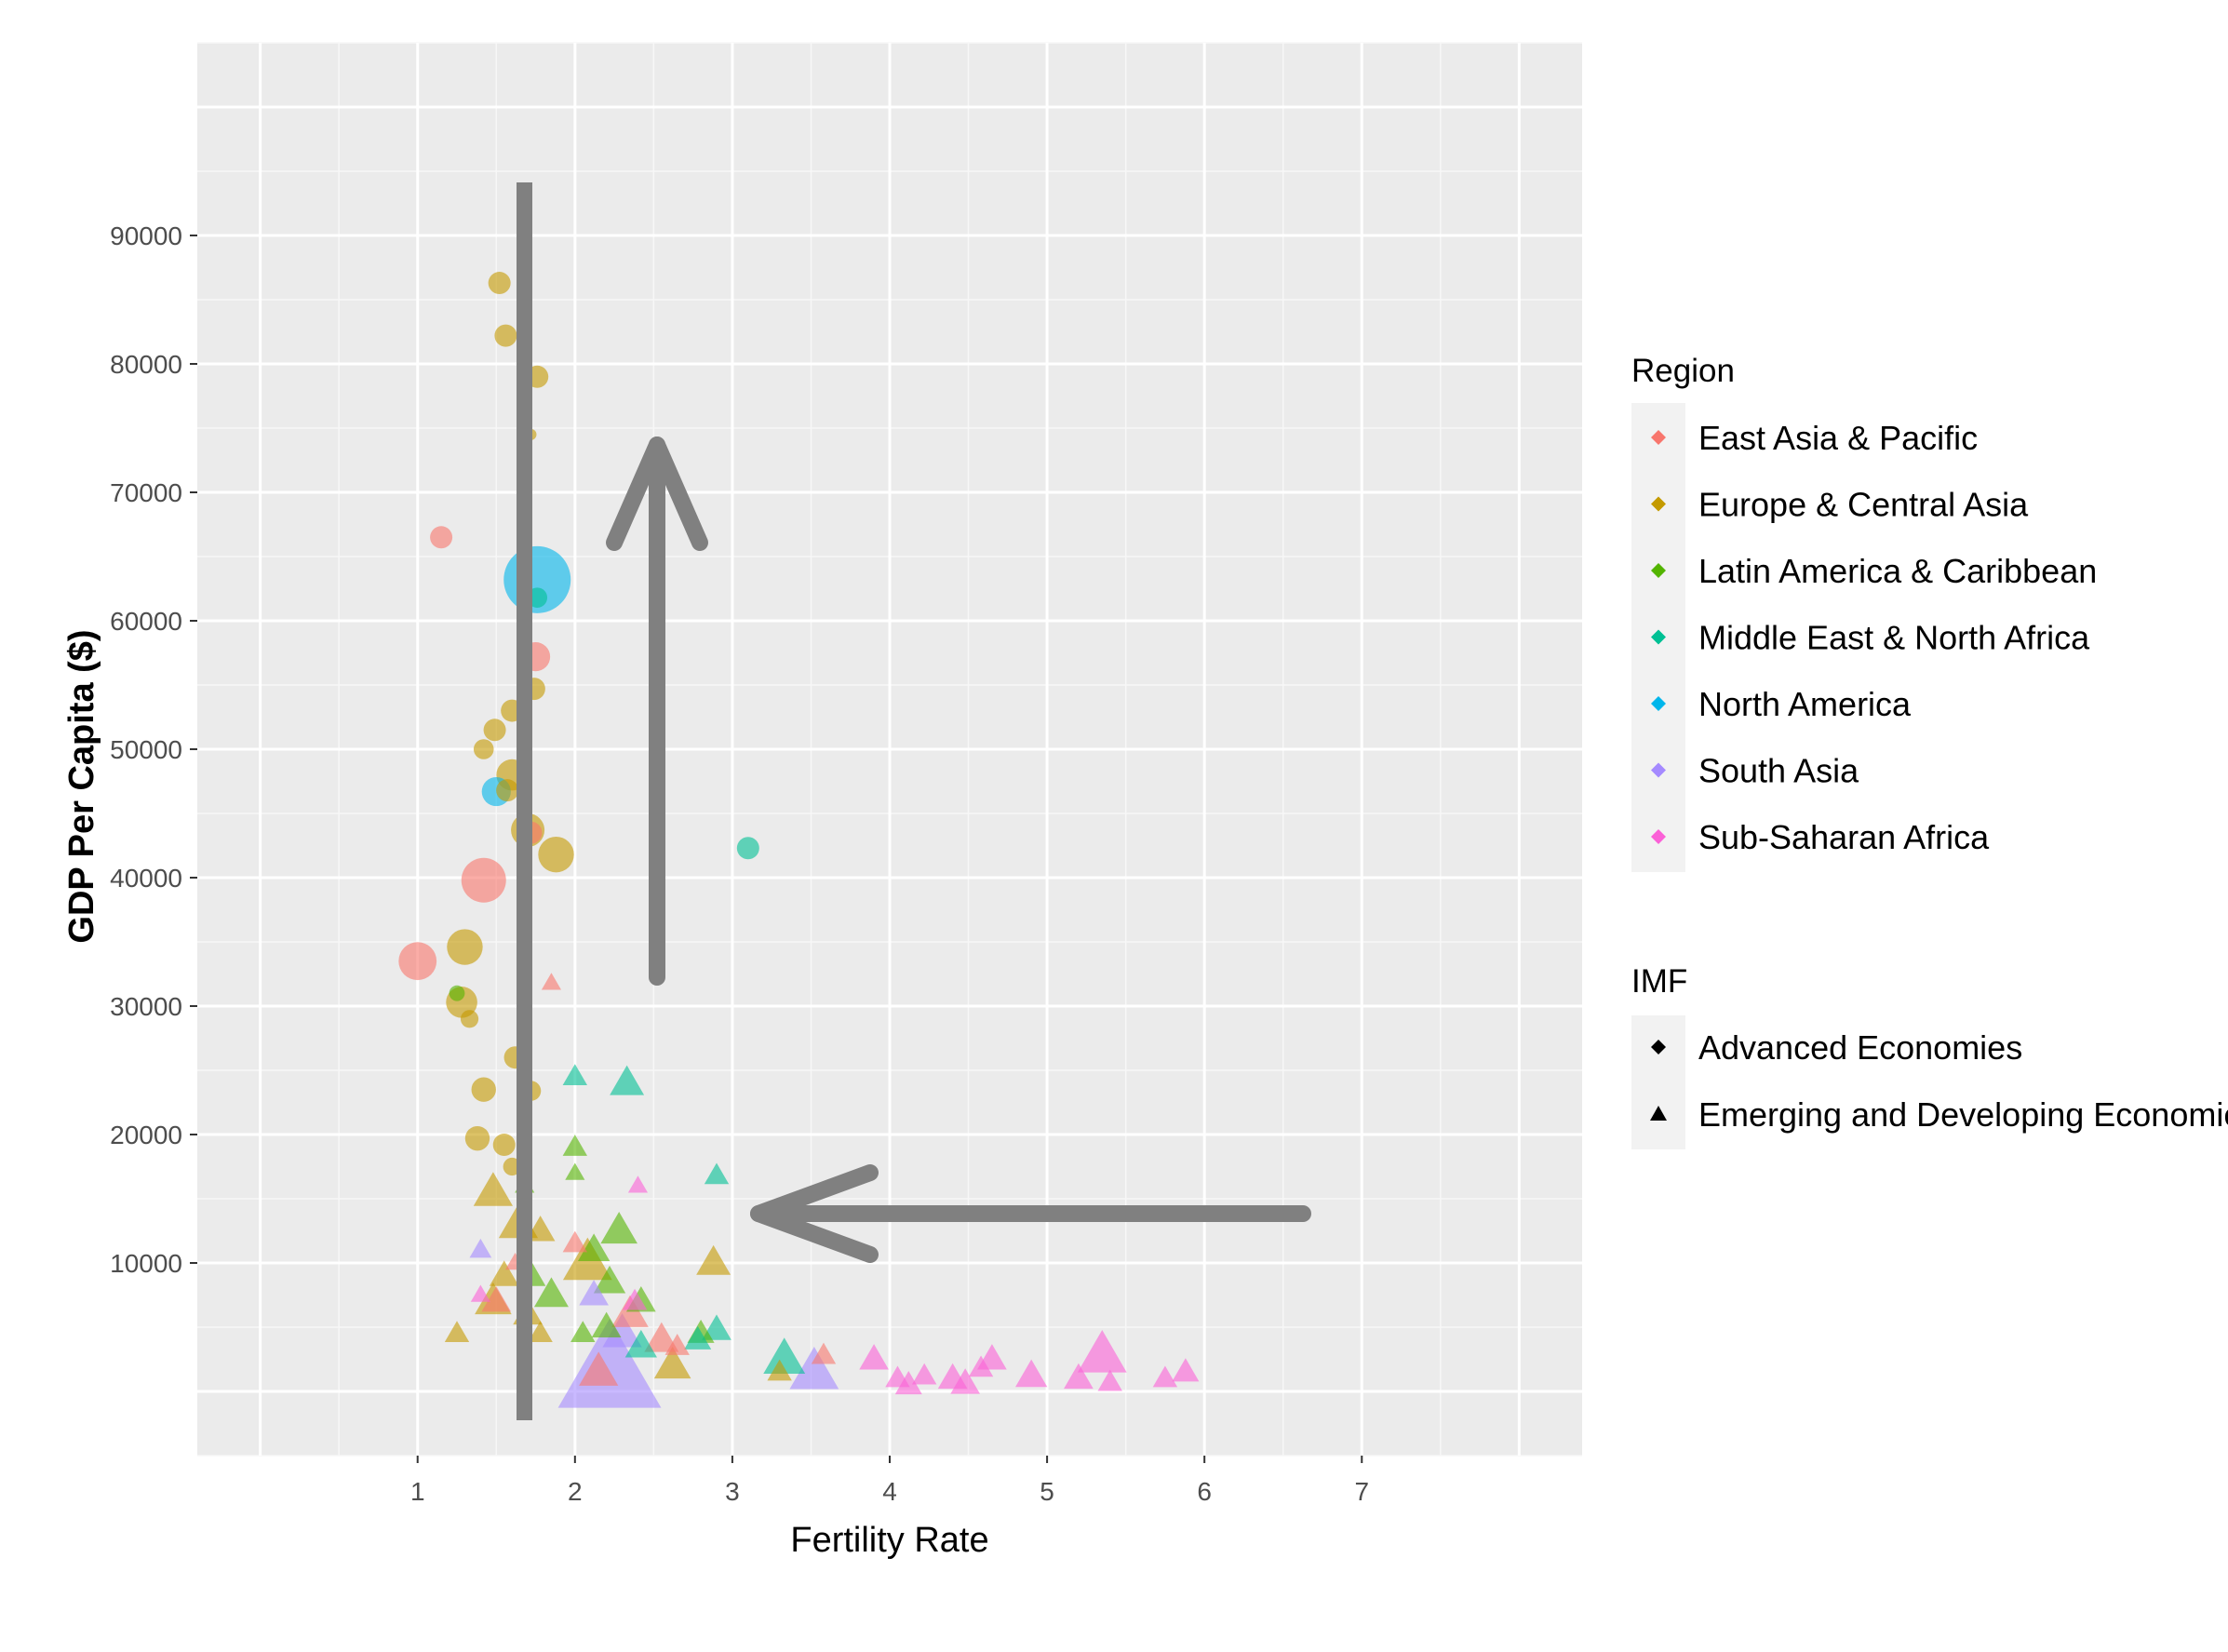 The image size is (2228, 1652). What do you see at coordinates (146, 364) in the screenshot?
I see `y-tick-label: 80000` at bounding box center [146, 364].